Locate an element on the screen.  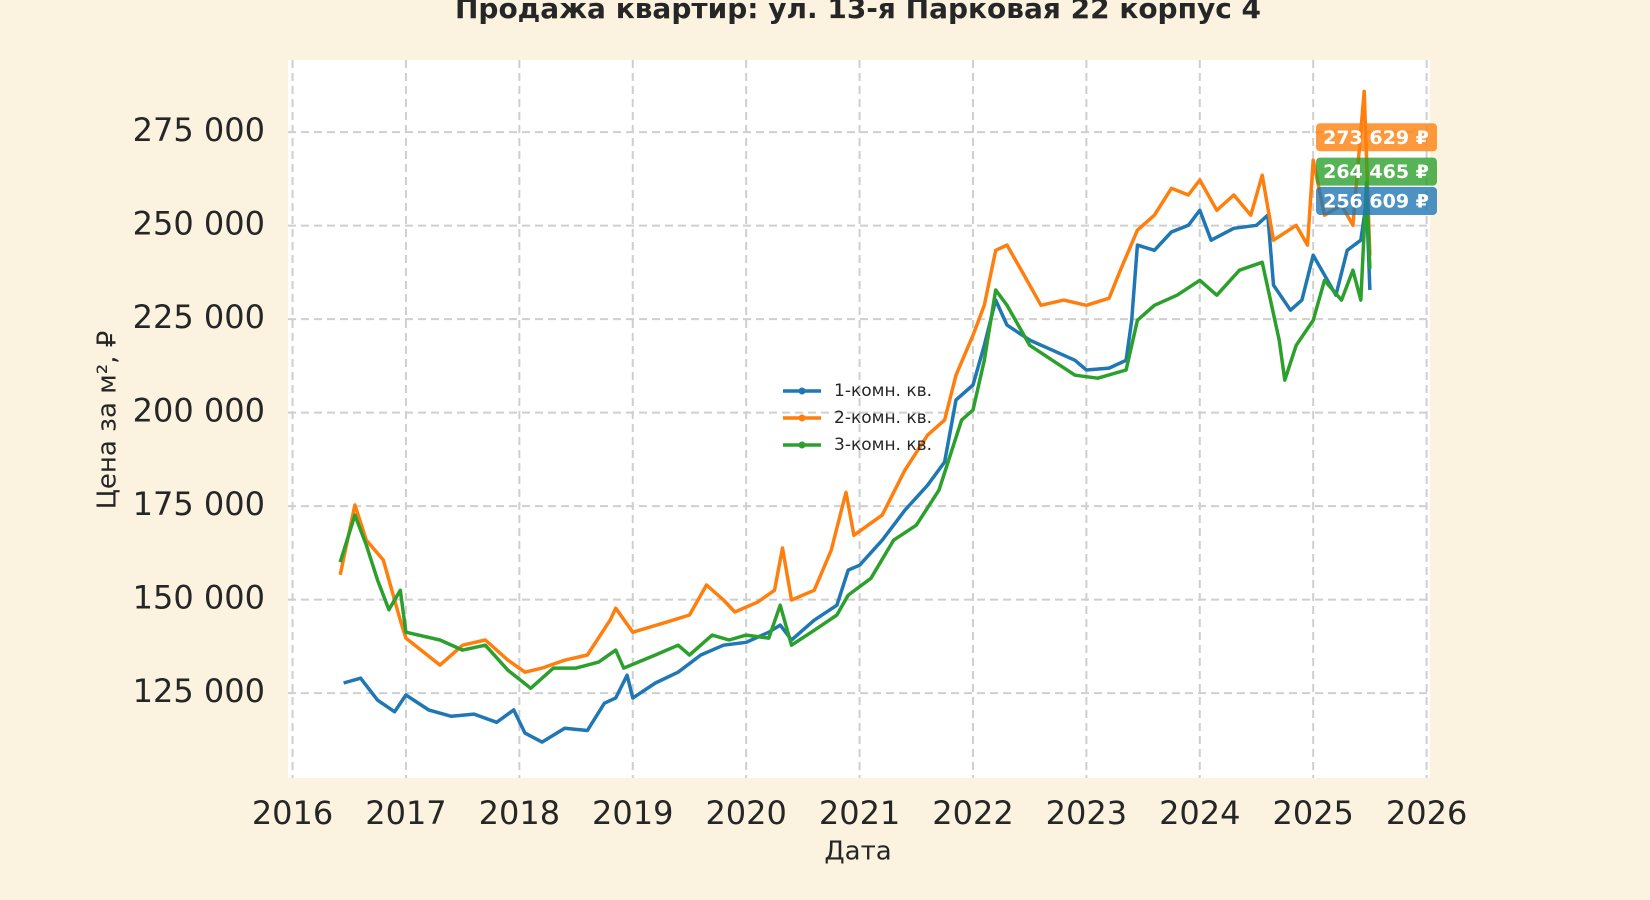
end-value-label: 273 629 ₽ is located at coordinates (1376, 138).